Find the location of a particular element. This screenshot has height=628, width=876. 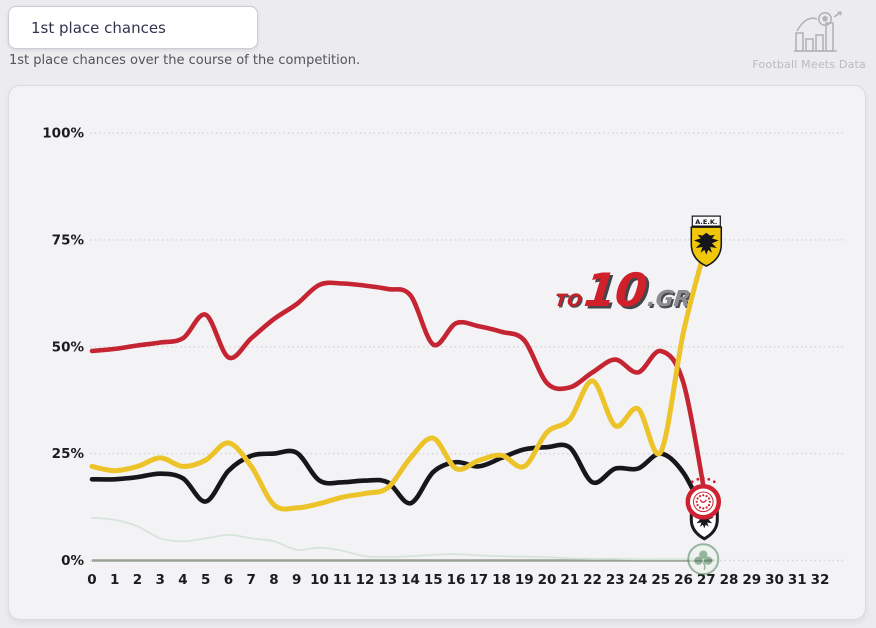

brand: Football Meets Data is located at coordinates (802, 41).